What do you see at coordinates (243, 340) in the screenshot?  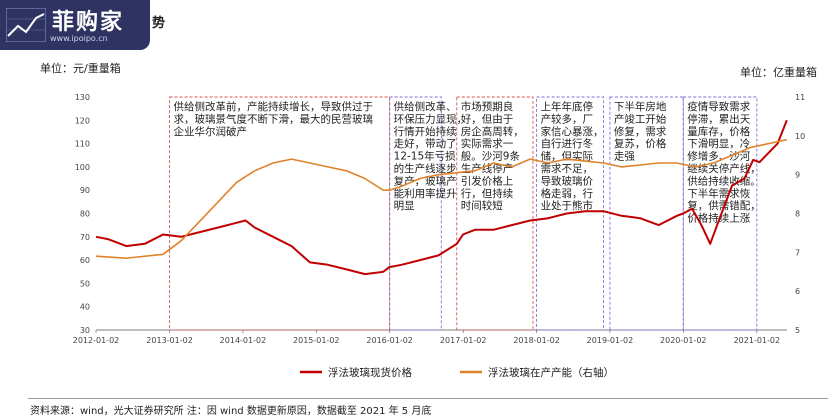 I see `x-tick-label: 2014-01-02` at bounding box center [243, 340].